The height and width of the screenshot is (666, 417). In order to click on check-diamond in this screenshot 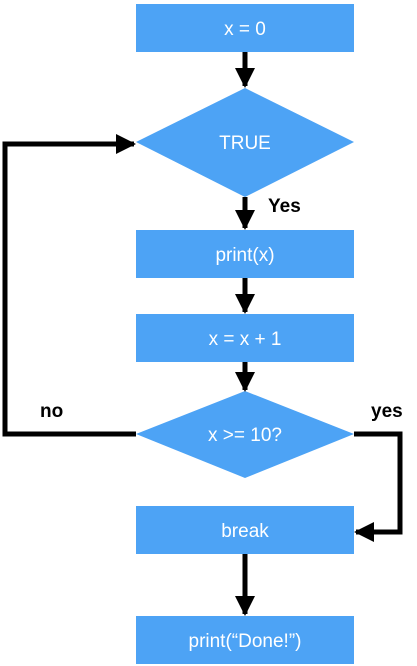, I will do `click(245, 434)`.